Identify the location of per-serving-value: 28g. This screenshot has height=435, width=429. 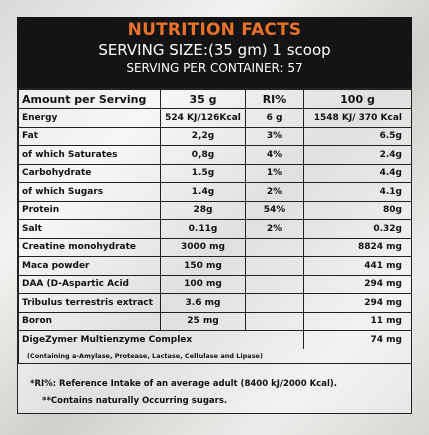
(203, 210).